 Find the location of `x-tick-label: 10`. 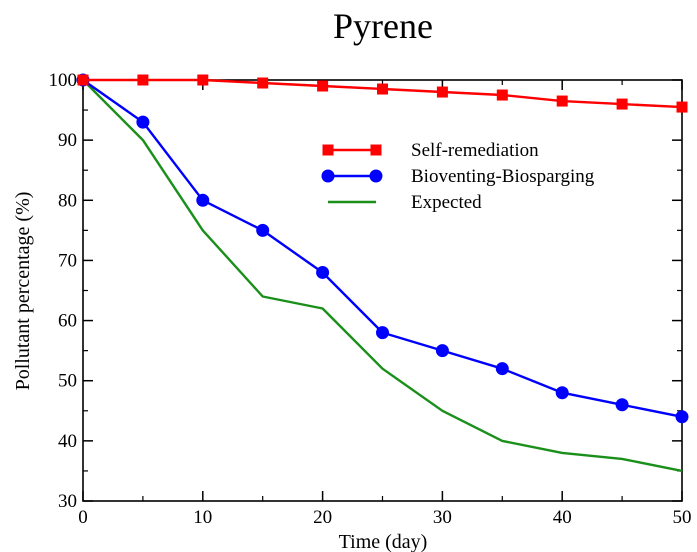

x-tick-label: 10 is located at coordinates (202, 517).